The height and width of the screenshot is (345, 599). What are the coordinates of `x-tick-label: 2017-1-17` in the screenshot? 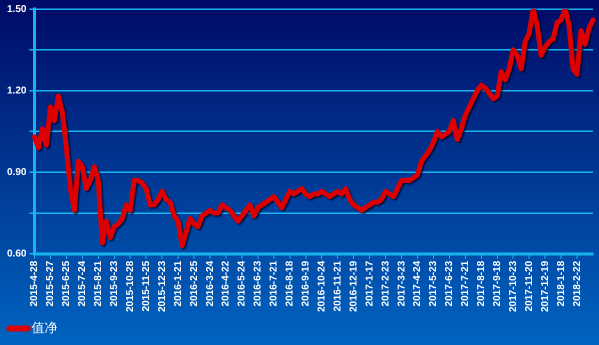 It's located at (370, 283).